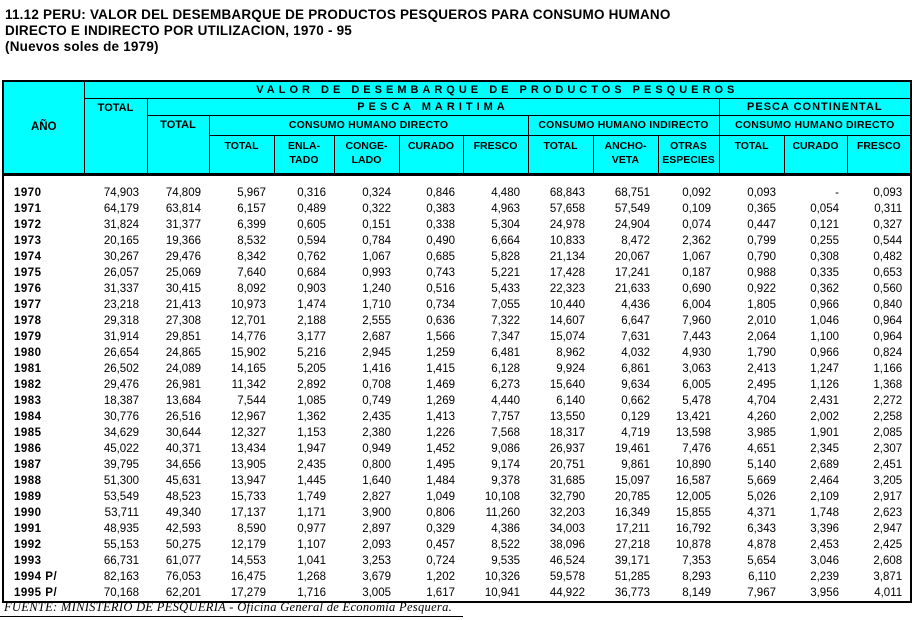 The width and height of the screenshot is (924, 620). What do you see at coordinates (366, 497) in the screenshot?
I see `value-cell: 2,827` at bounding box center [366, 497].